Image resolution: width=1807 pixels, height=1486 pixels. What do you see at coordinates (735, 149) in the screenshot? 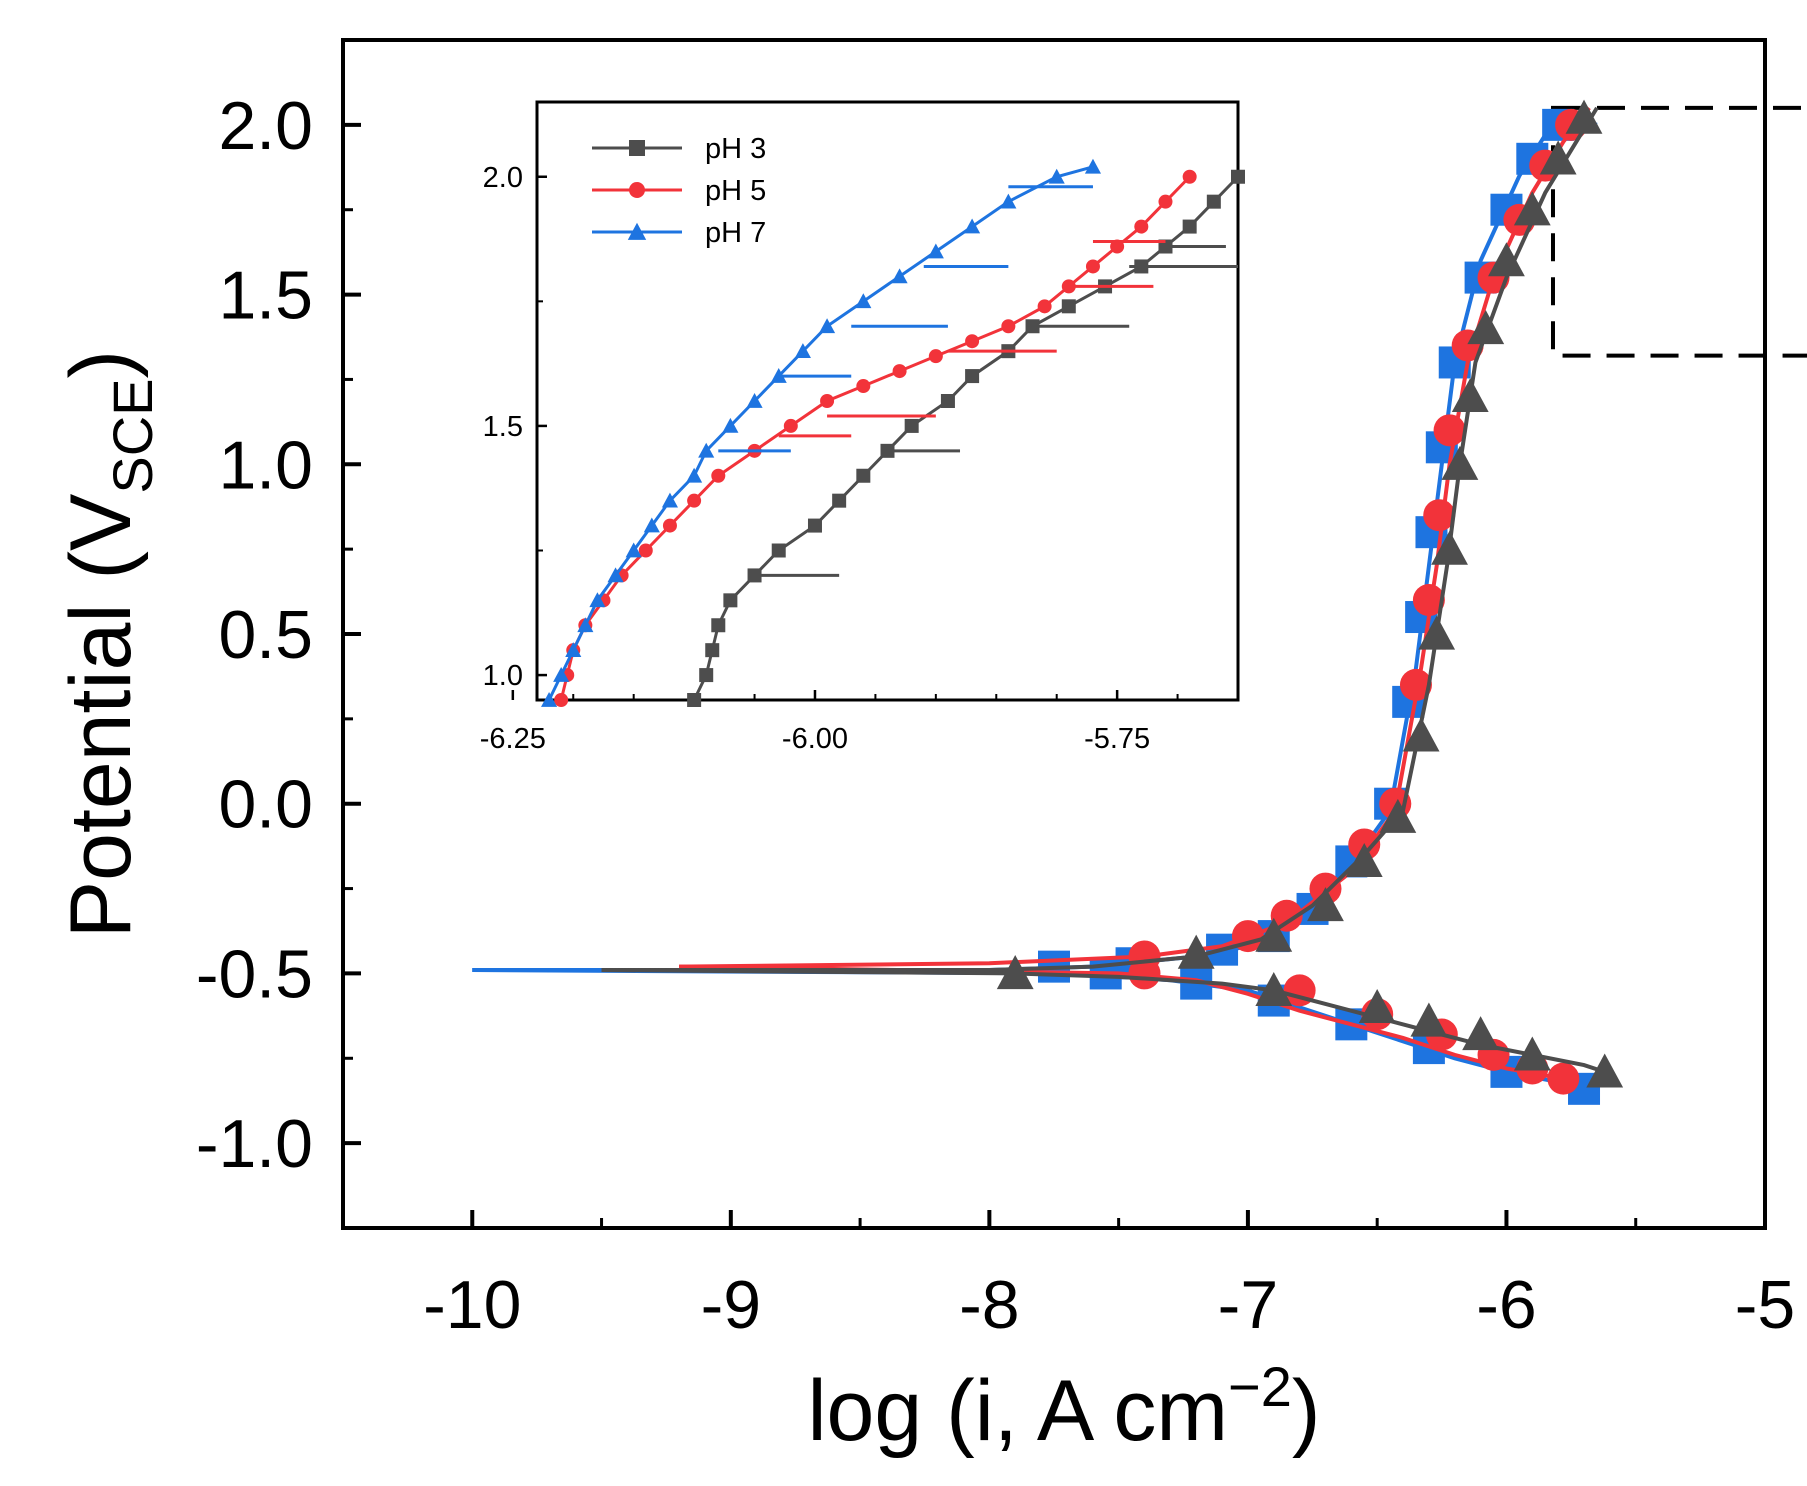
I see `legend-label: pH 3` at bounding box center [735, 149].